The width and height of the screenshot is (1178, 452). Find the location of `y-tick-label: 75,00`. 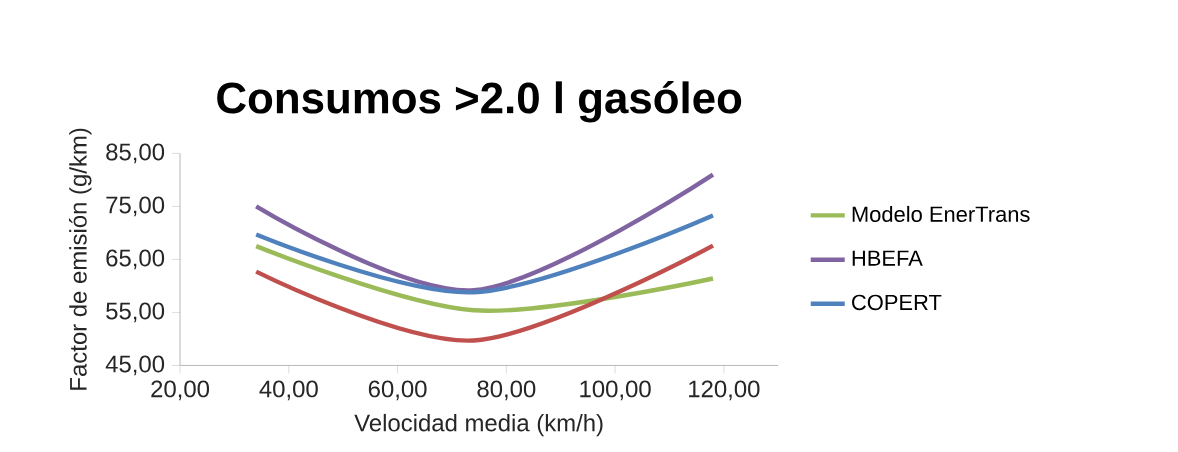

y-tick-label: 75,00 is located at coordinates (135, 206).